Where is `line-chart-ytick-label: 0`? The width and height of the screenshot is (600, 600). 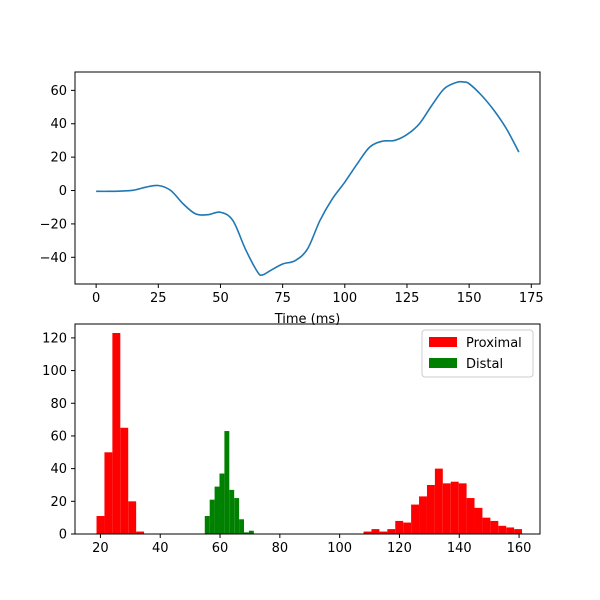 line-chart-ytick-label: 0 is located at coordinates (63, 191).